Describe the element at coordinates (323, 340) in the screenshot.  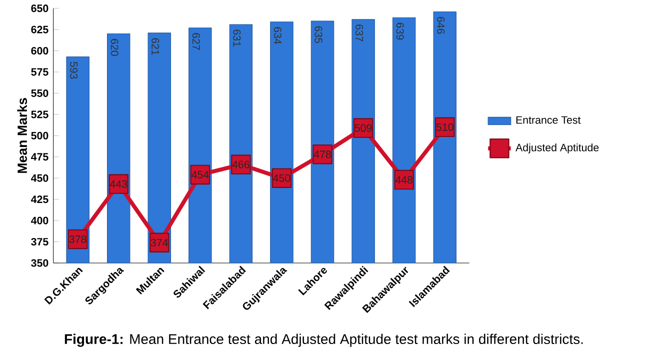
I see `text: Figure-1: Mean Entrance test and Adjusted Aptitude test marks in different districts.` at that location.